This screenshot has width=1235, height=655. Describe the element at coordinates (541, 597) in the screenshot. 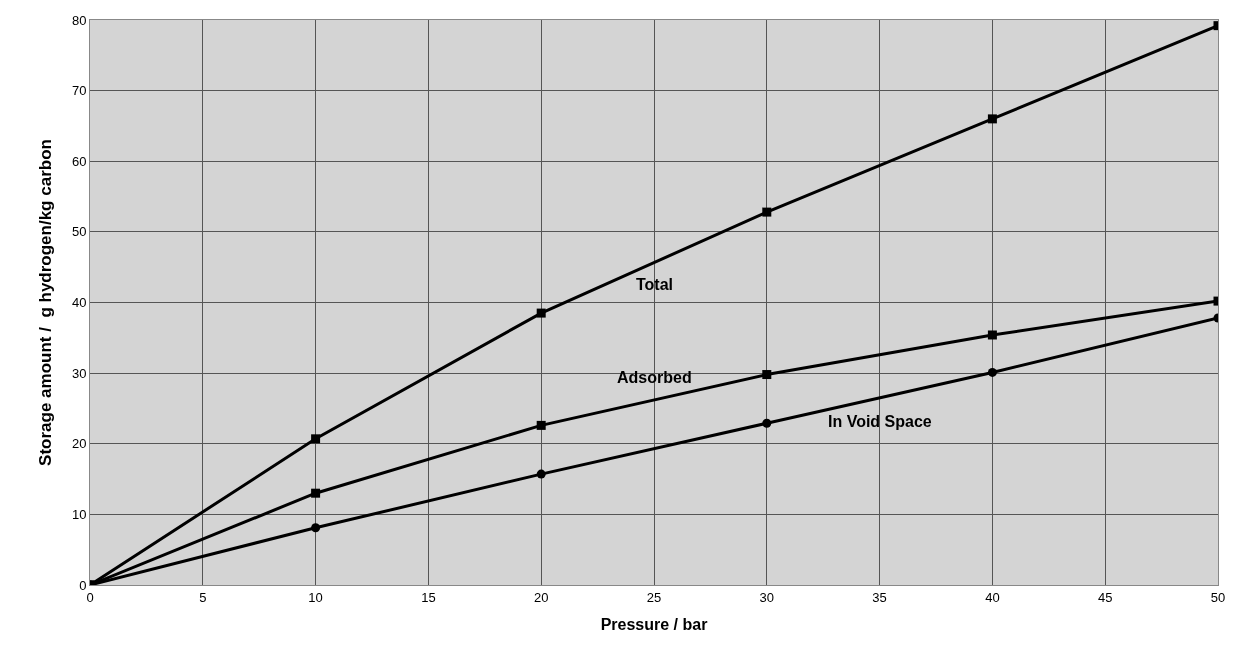

I see `x-tick-label: 20` at that location.